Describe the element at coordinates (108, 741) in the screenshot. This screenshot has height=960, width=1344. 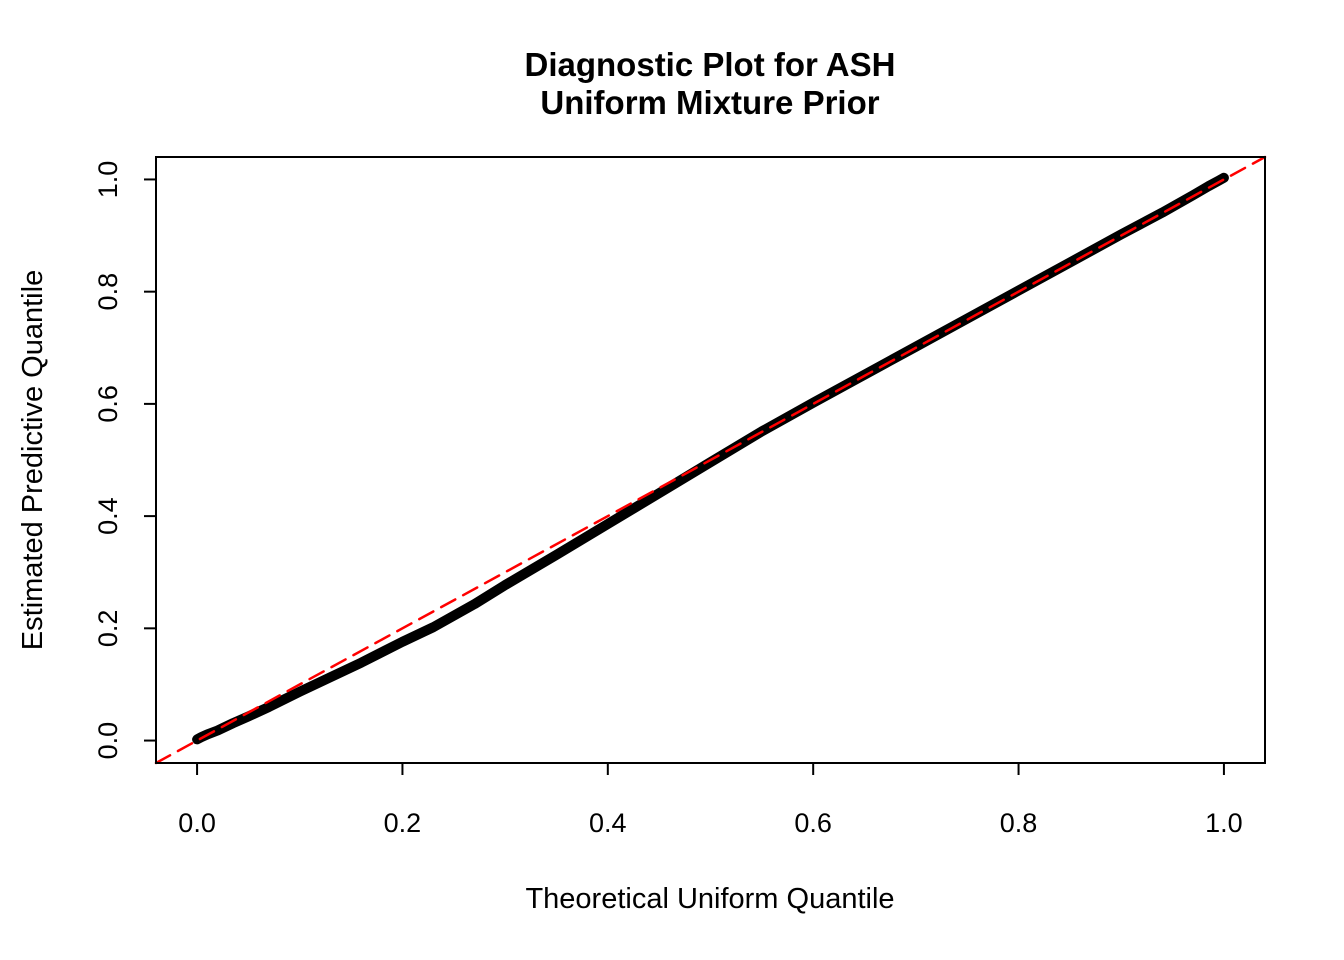
I see `y-tick-label: 0.0` at that location.